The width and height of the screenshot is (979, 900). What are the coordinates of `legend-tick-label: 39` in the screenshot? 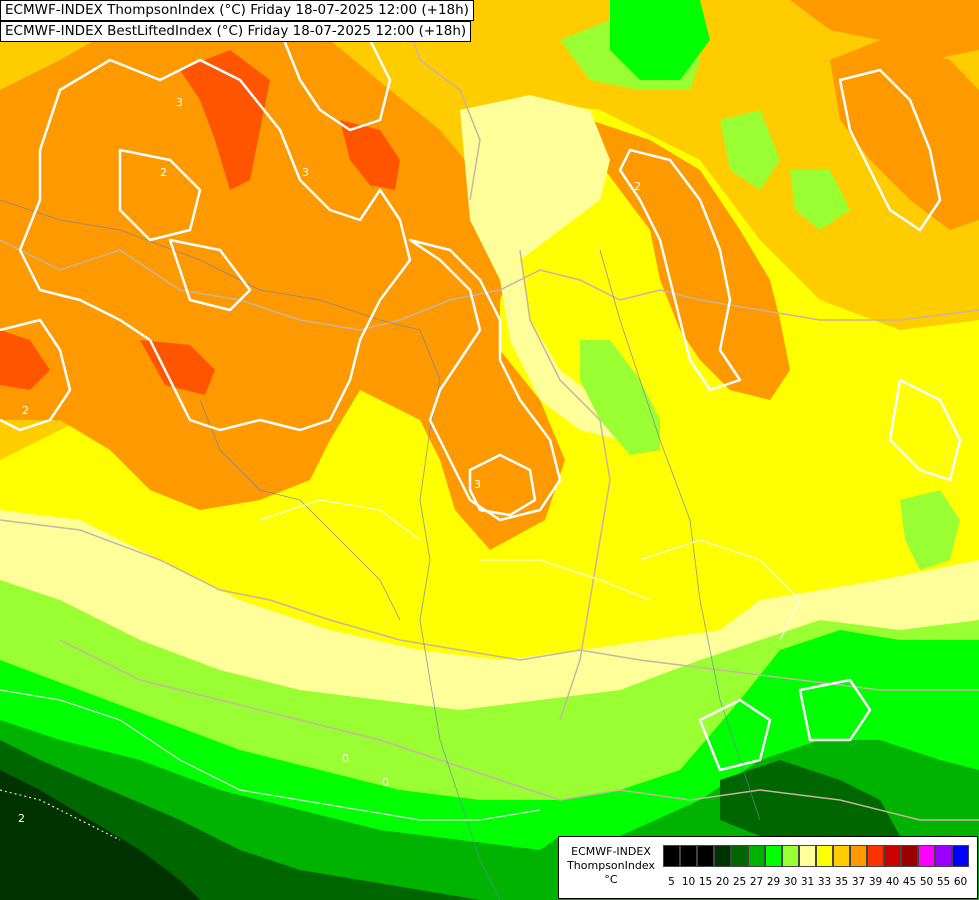 It's located at (875, 882).